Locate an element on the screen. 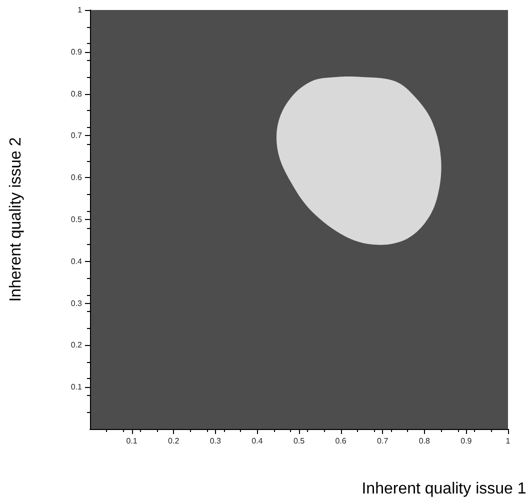  x-tick-label: 0.8 is located at coordinates (424, 441).